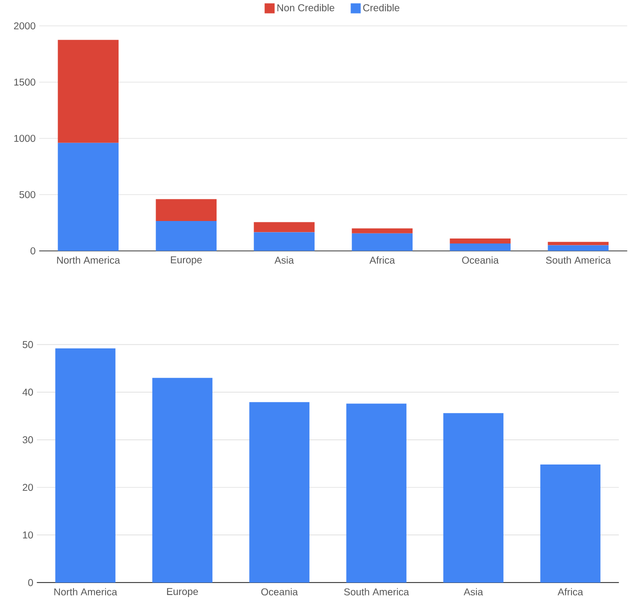 This screenshot has width=630, height=600. Describe the element at coordinates (27, 392) in the screenshot. I see `y-tick-label: 40` at that location.